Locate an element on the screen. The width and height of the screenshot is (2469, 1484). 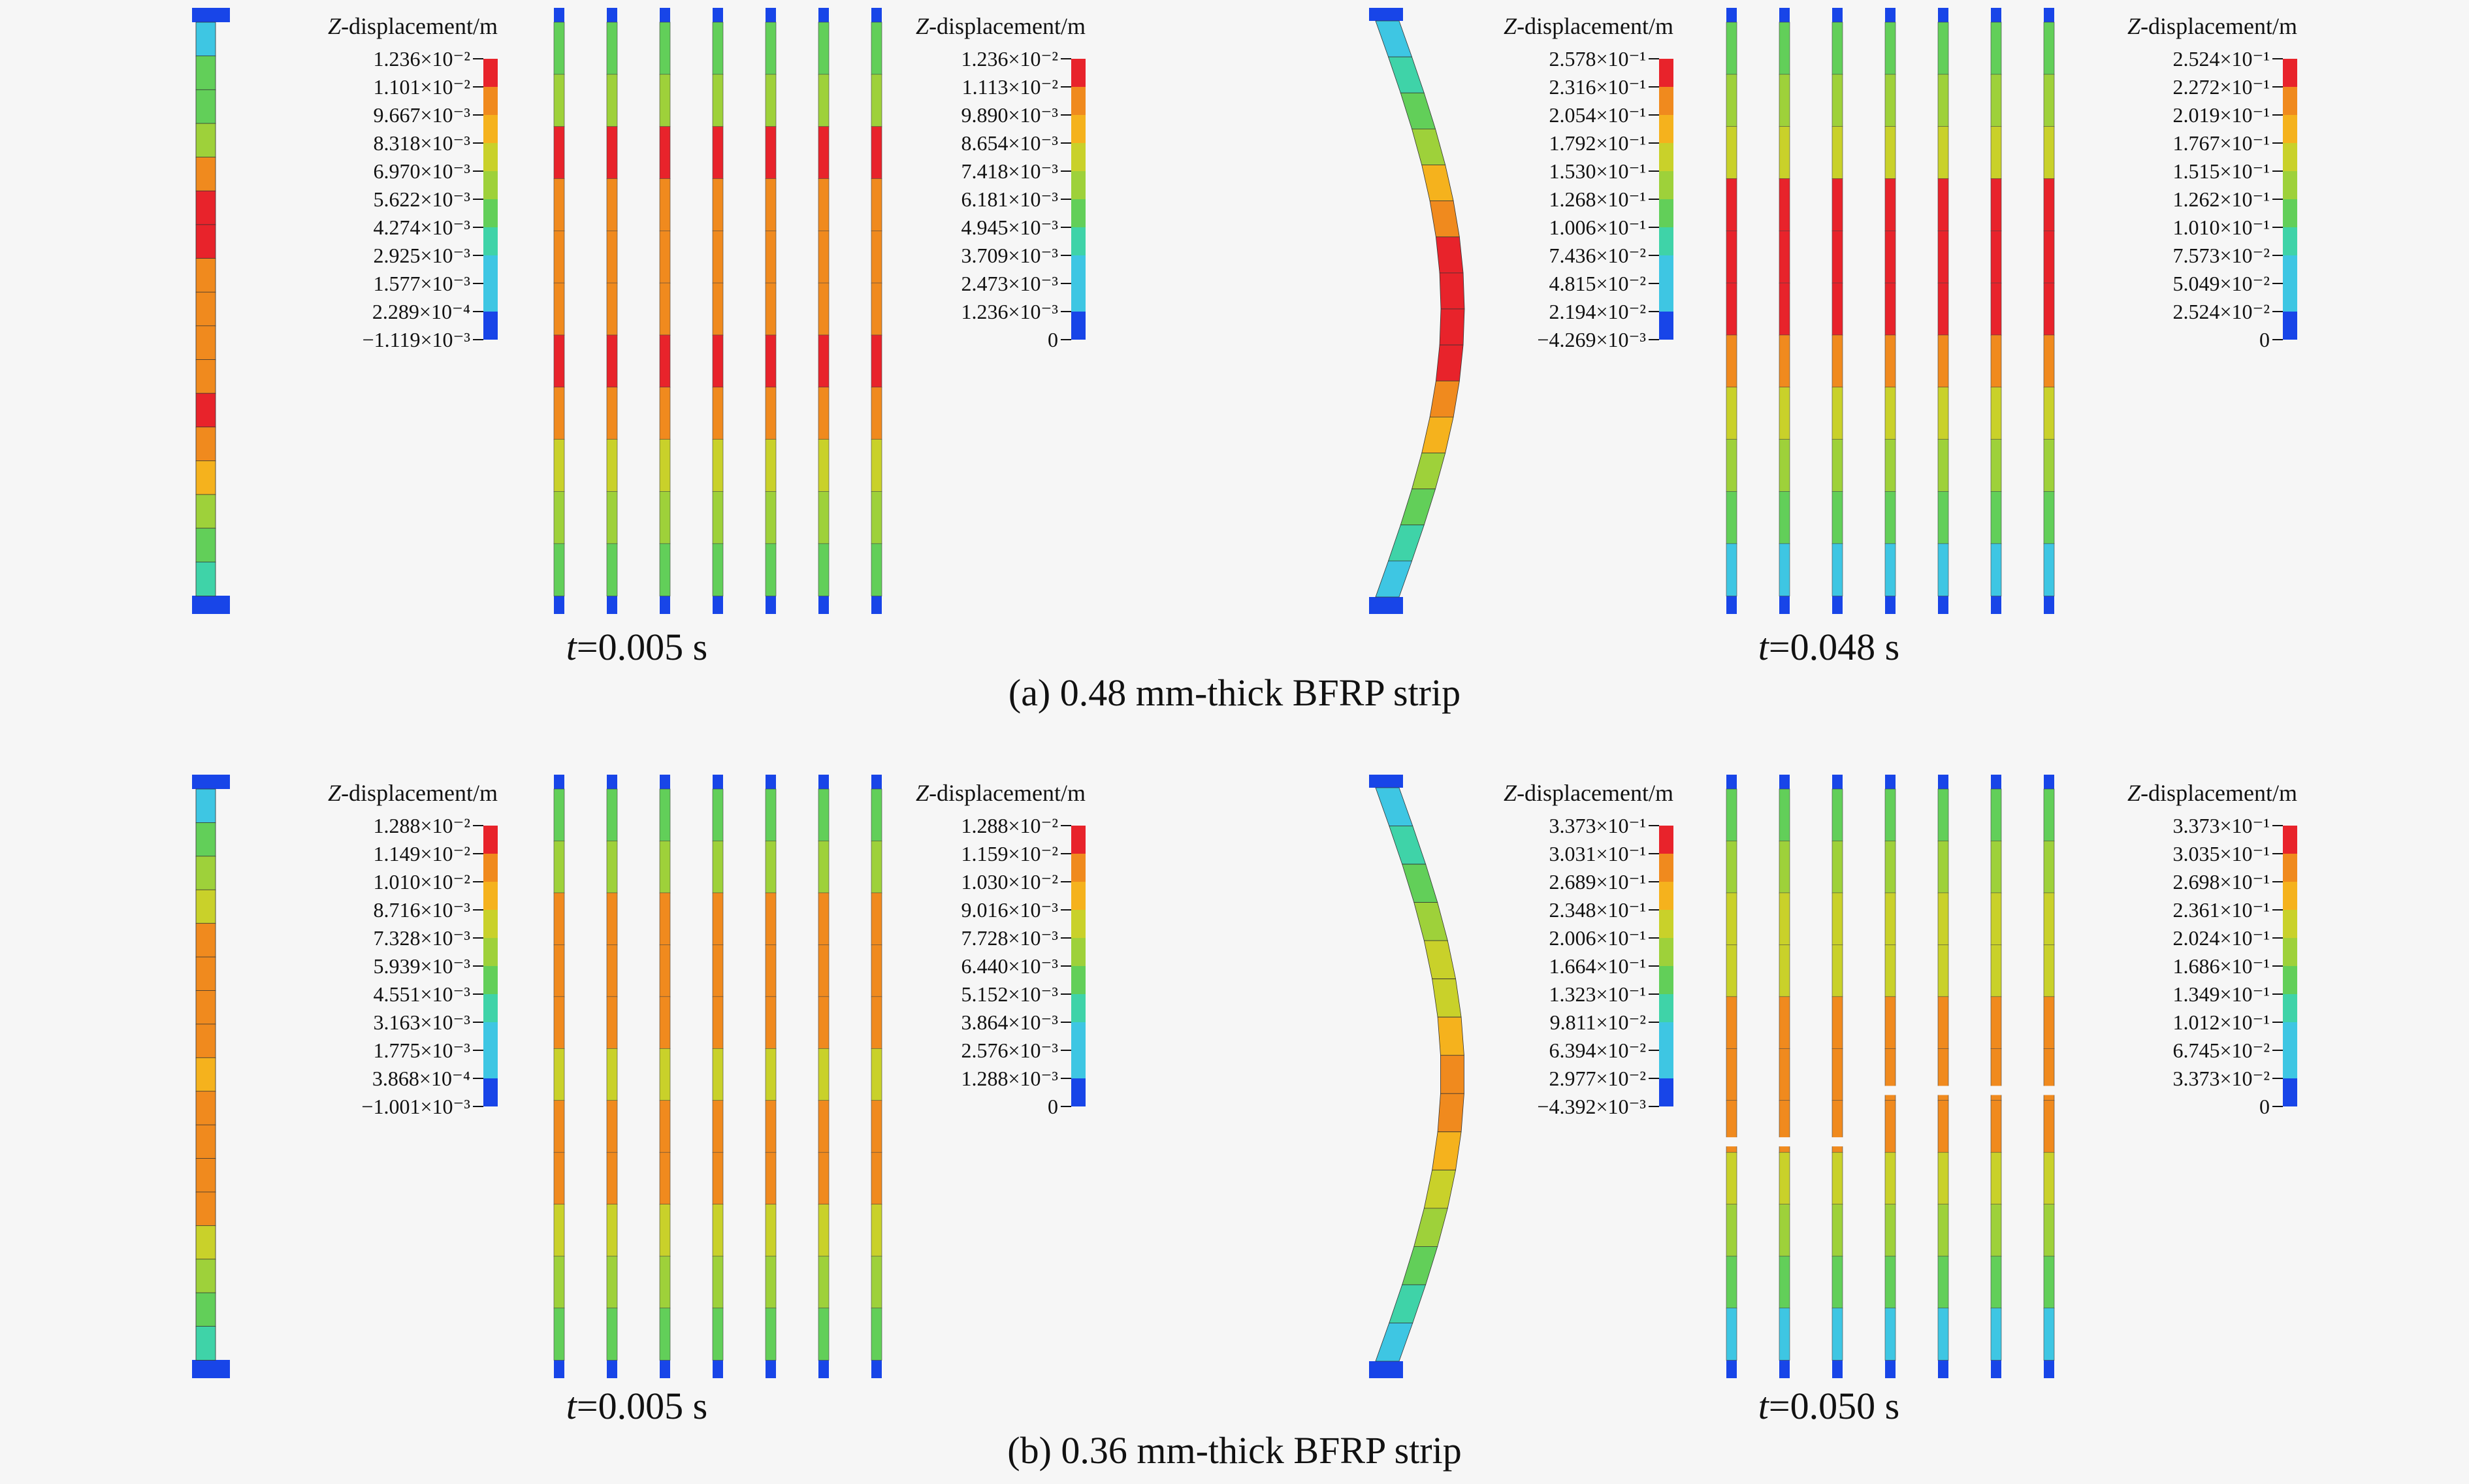
legend-value-label: 3.031×10⁻¹ is located at coordinates (1597, 853).